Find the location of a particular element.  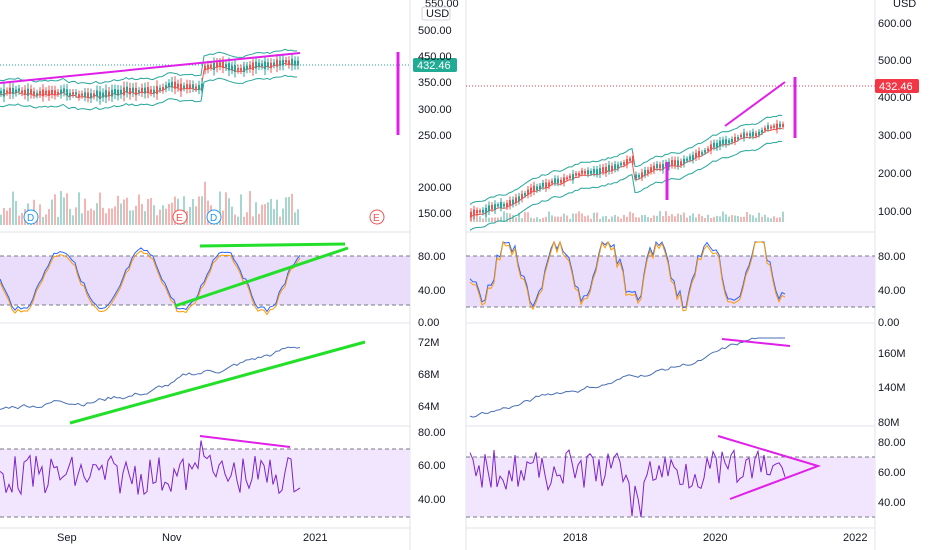

right-drawings is located at coordinates (743, 288).